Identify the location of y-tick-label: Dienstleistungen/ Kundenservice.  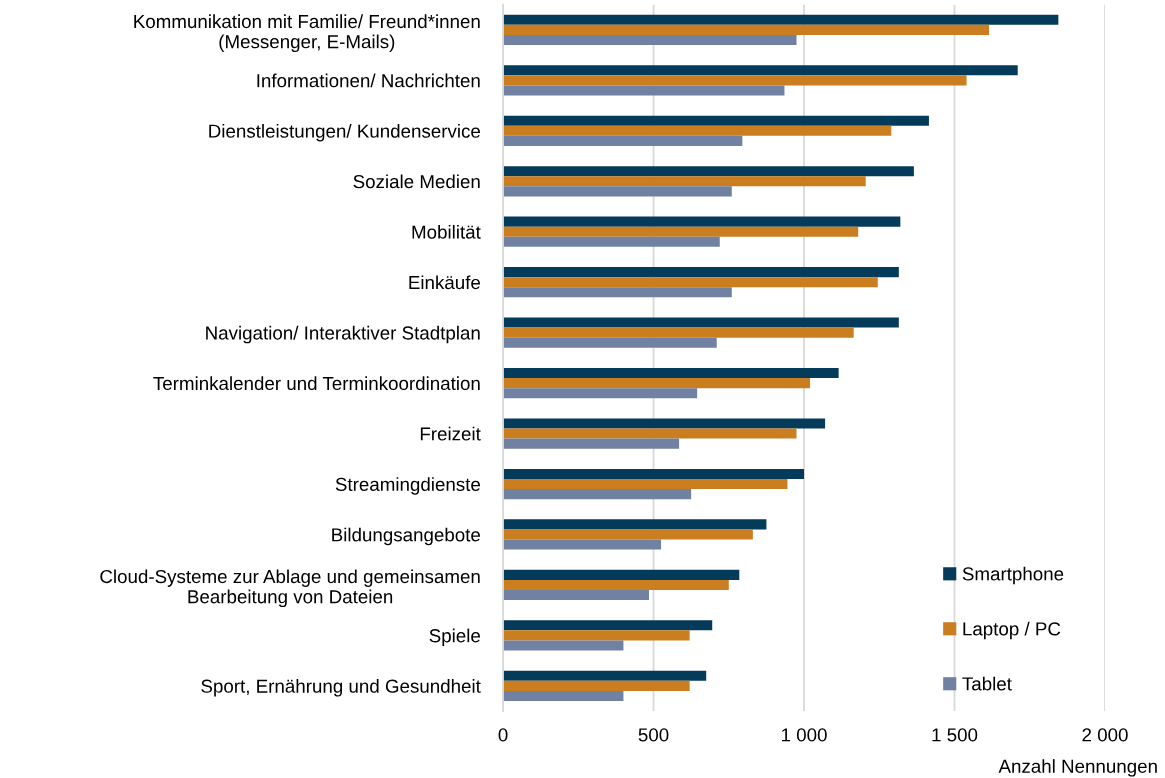
(345, 133).